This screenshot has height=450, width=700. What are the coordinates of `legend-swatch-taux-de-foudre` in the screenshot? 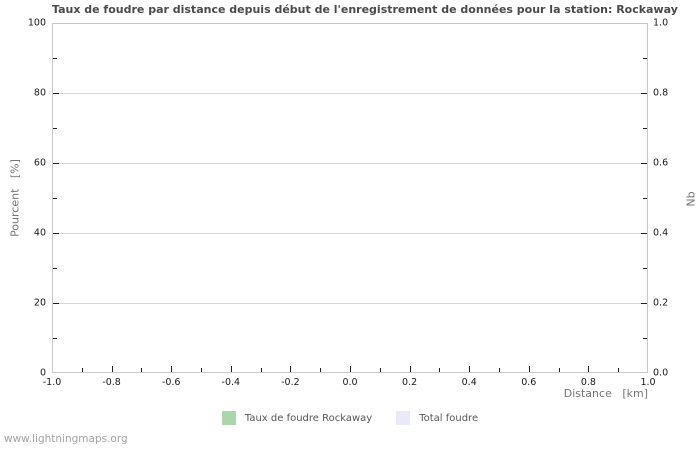 It's located at (228, 418).